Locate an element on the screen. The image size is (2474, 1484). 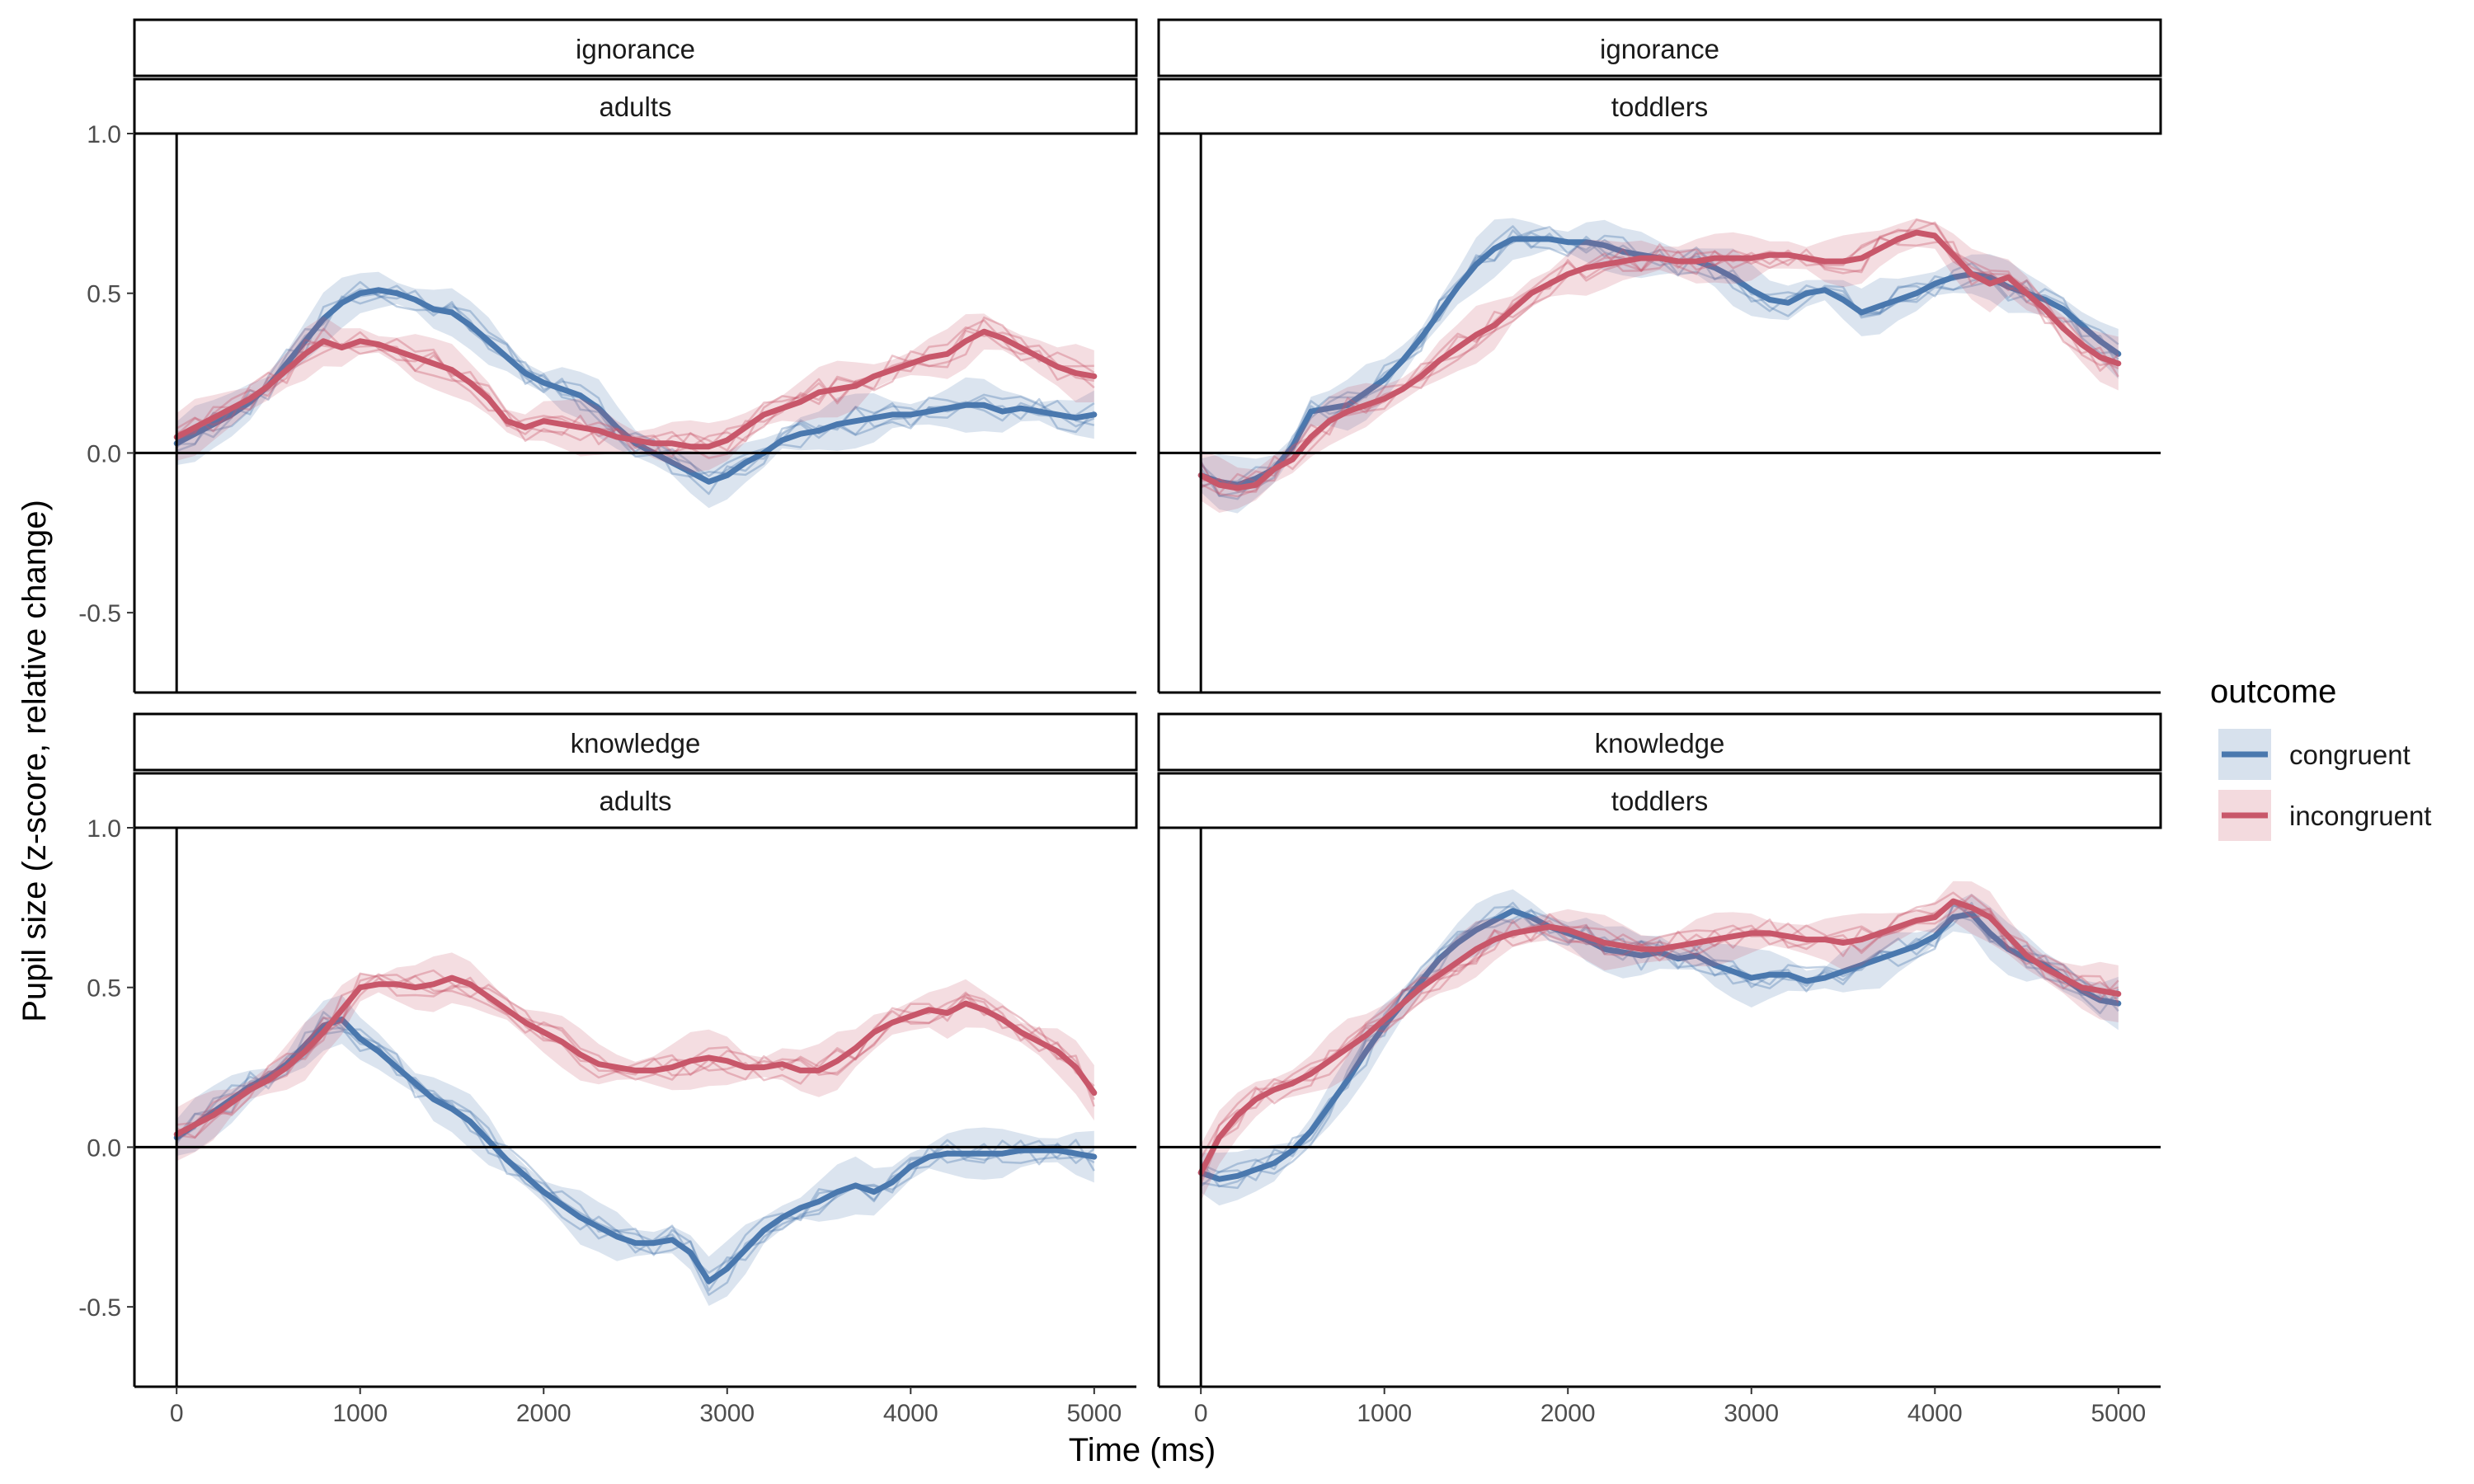
legend-title: outcome is located at coordinates (2273, 692).